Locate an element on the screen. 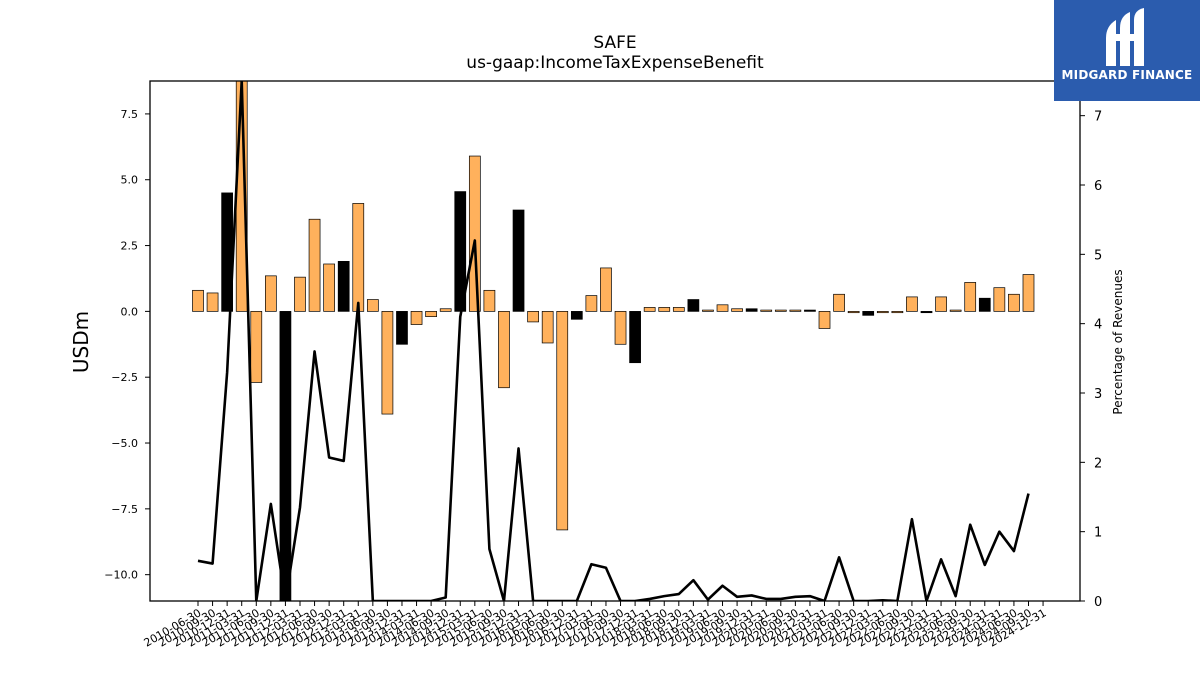 The width and height of the screenshot is (1200, 675). y-tick-label: −2.5 is located at coordinates (124, 377).